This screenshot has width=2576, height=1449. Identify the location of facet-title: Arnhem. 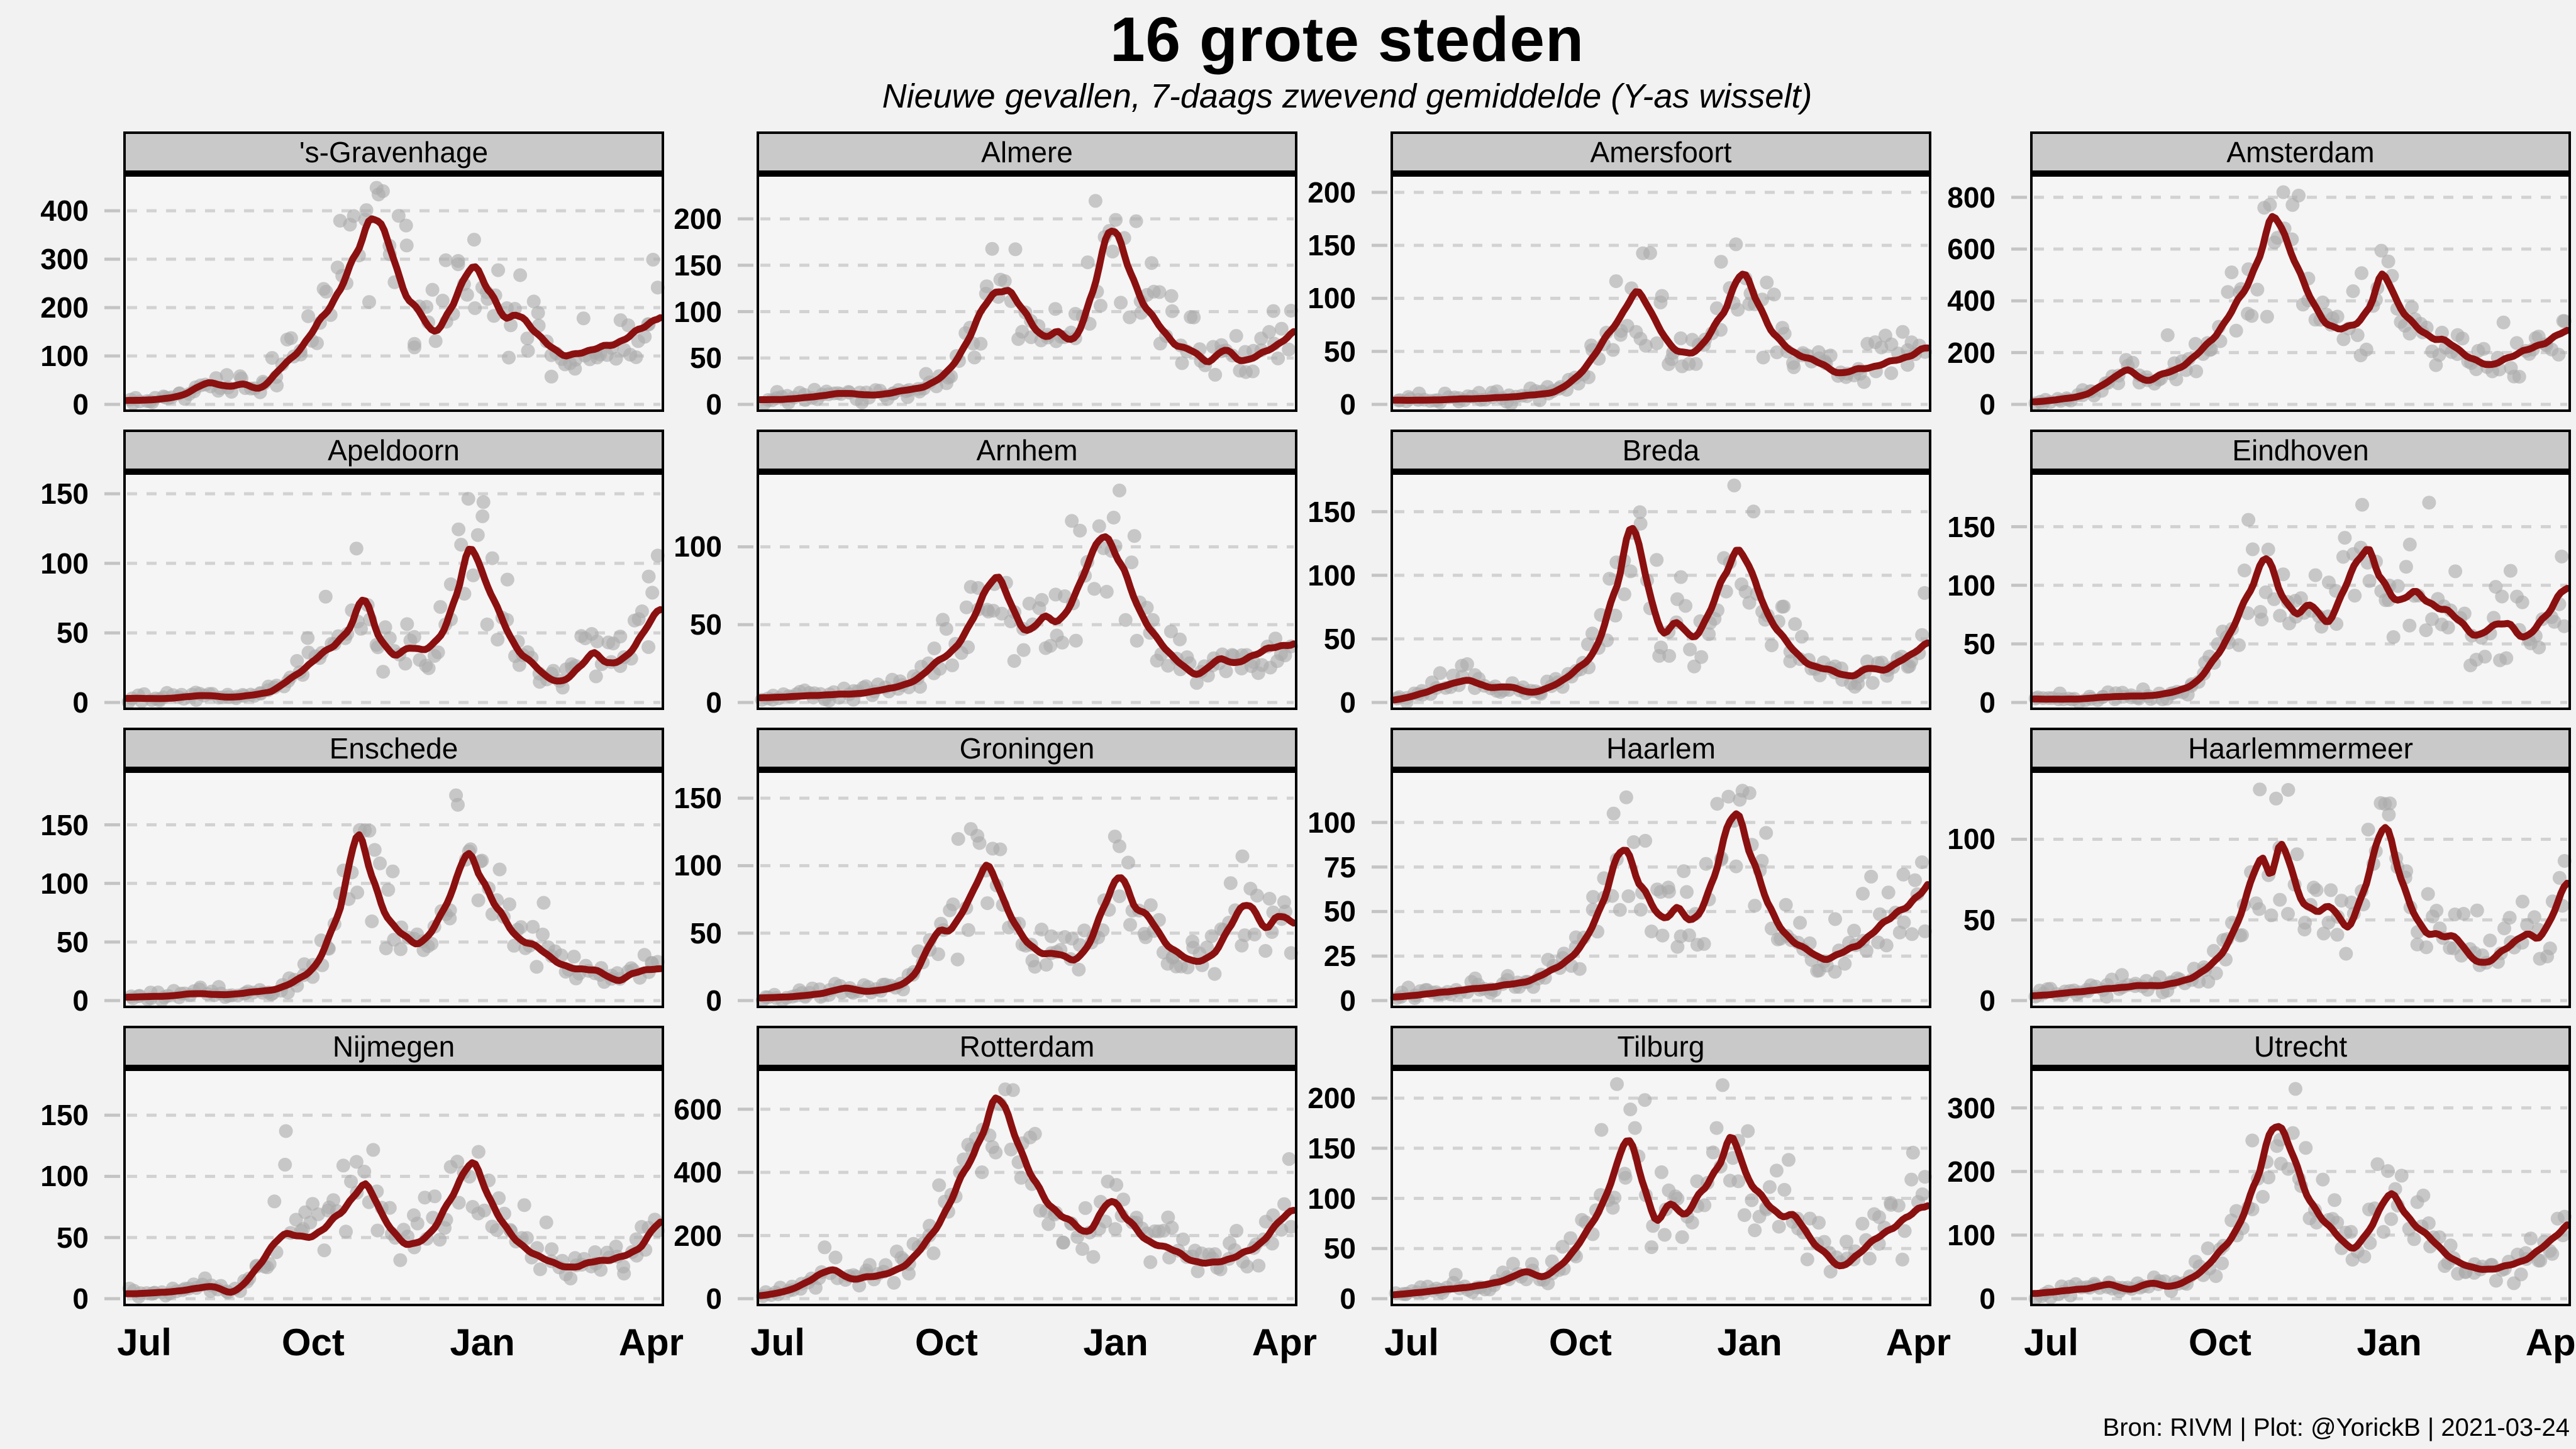
(1027, 450).